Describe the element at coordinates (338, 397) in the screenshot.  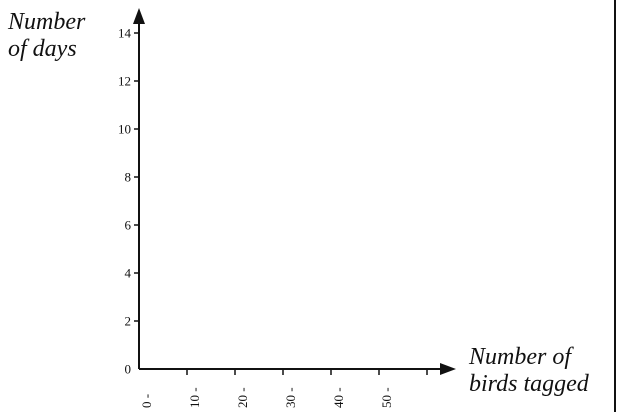
I see `x-tick-label: 40 -` at that location.